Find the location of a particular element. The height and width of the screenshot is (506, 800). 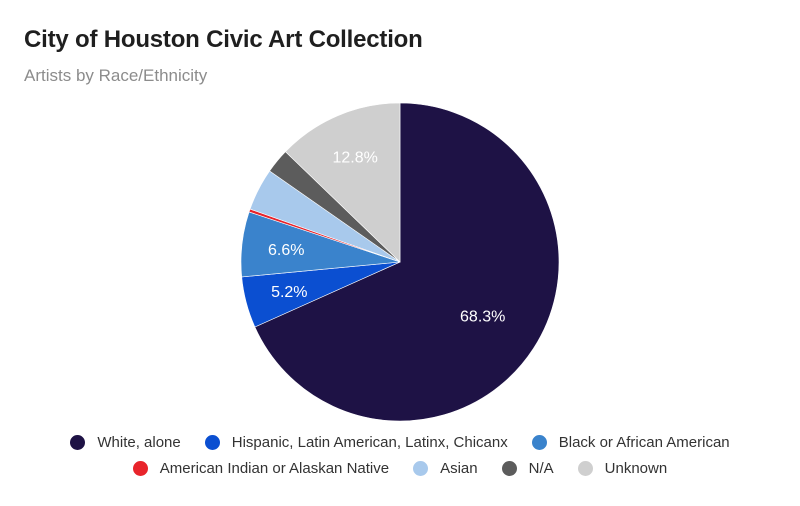

chart-subtitle: Artists by Race/Ethnicity is located at coordinates (116, 75).